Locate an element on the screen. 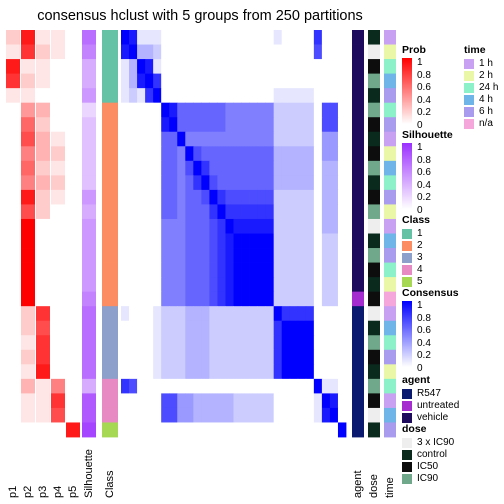 The width and height of the screenshot is (504, 504). agent-legend-swatch is located at coordinates (407, 394).